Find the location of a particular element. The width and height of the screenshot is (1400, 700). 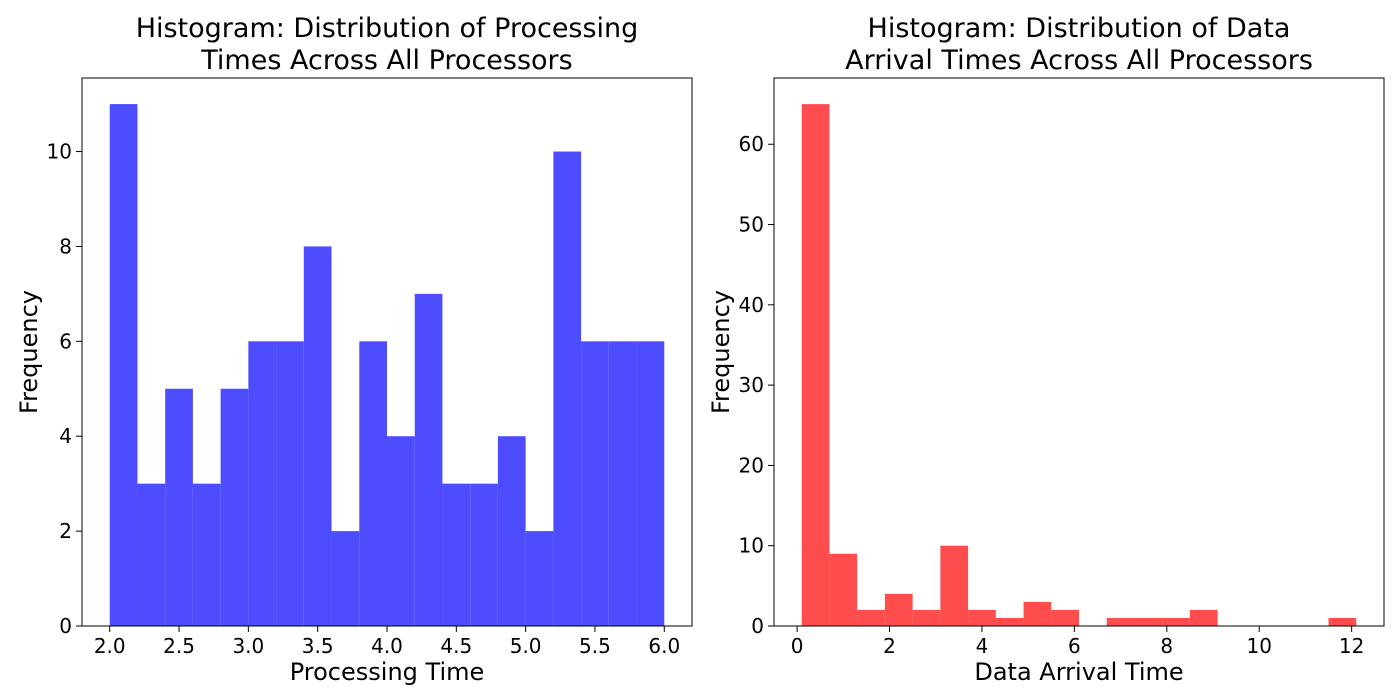

chart-1-xtick-label-4: 4.0 is located at coordinates (387, 646).